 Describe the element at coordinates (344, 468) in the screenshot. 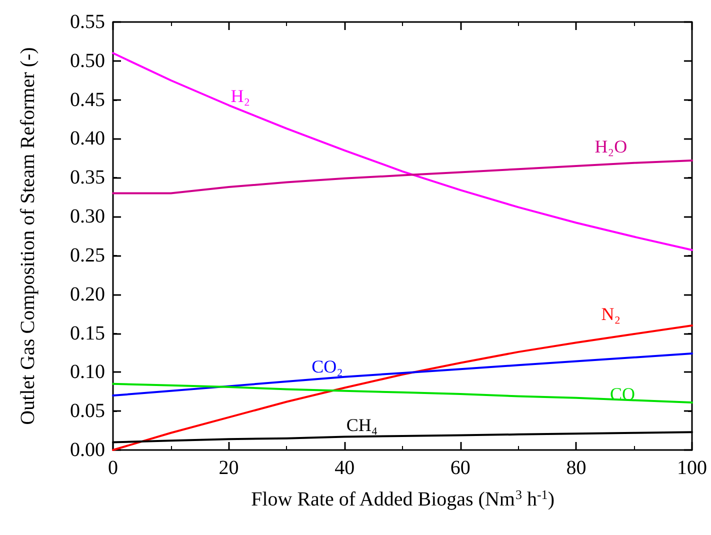

I see `x-tick-label: 40` at that location.